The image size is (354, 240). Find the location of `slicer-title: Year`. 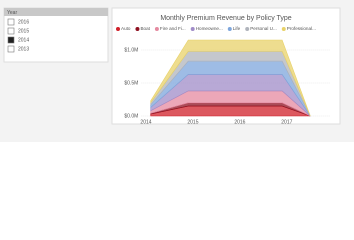

slicer-title: Year is located at coordinates (12, 13).